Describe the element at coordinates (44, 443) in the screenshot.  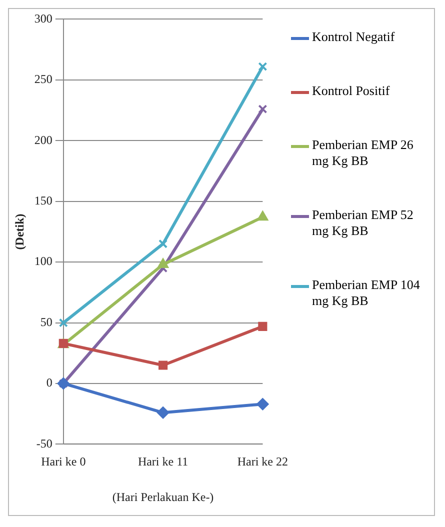
I see `y-tick-label: -50` at that location.